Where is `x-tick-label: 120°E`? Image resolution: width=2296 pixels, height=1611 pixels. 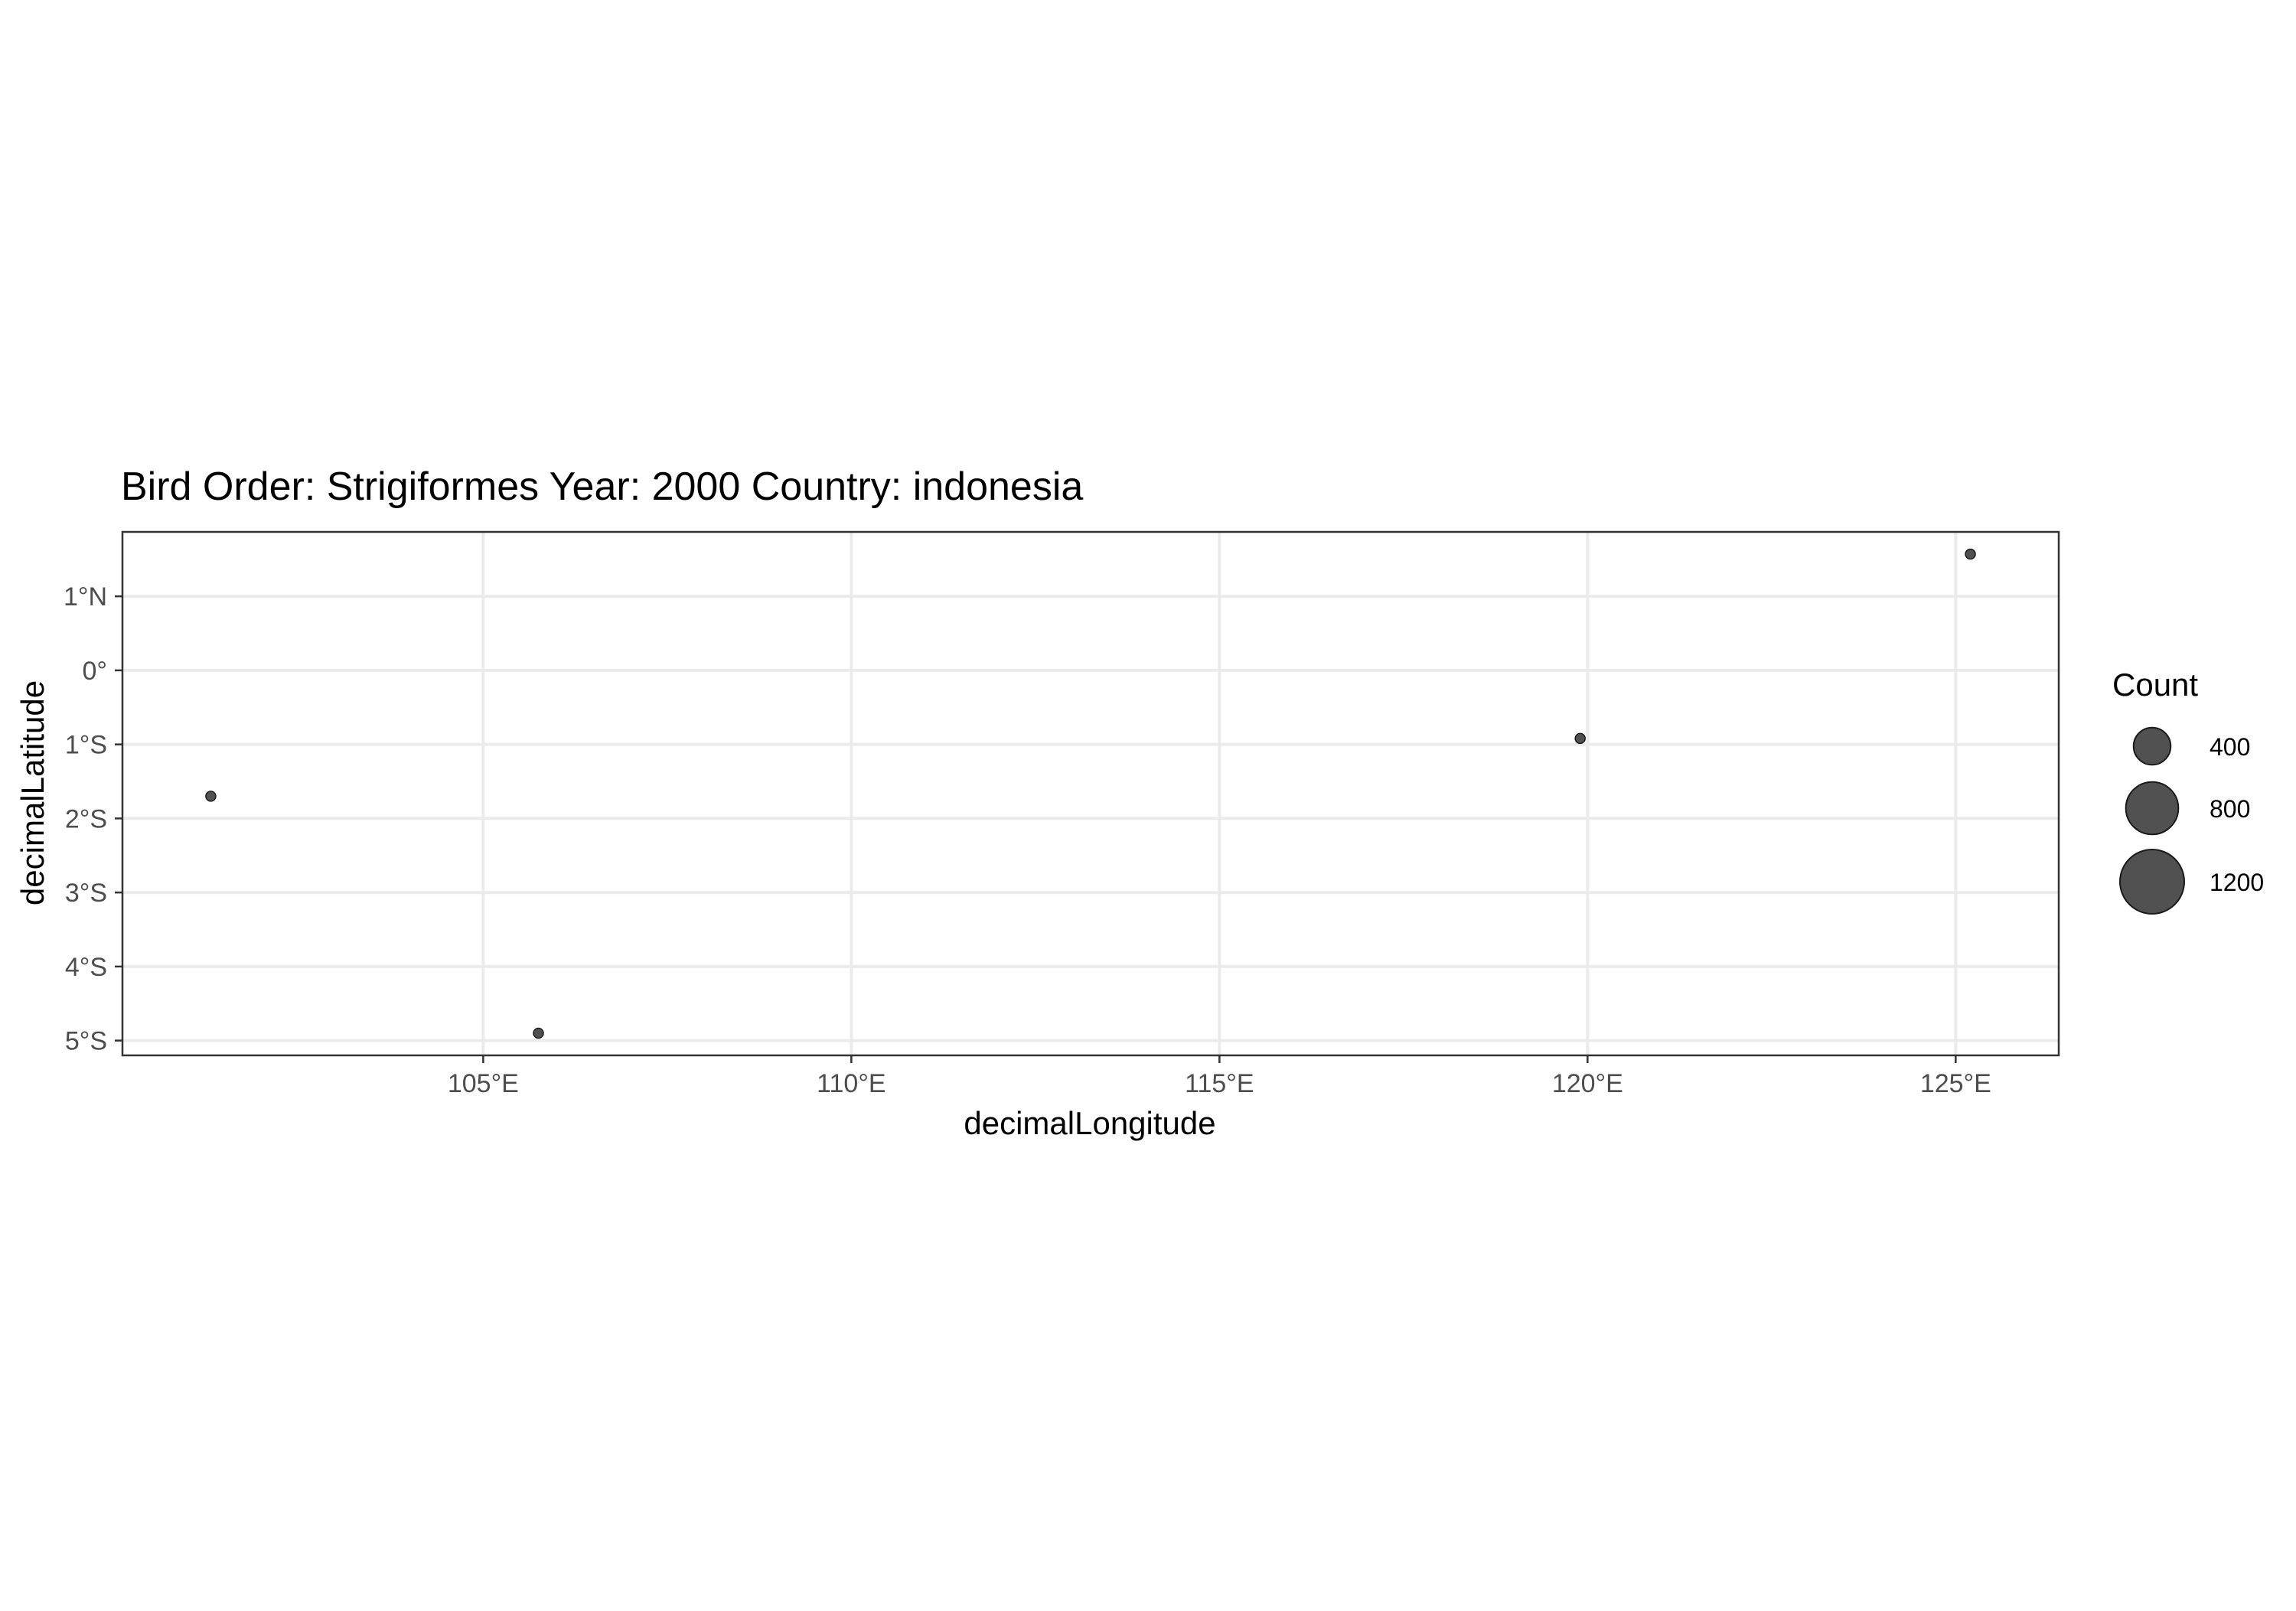 x-tick-label: 120°E is located at coordinates (1587, 1083).